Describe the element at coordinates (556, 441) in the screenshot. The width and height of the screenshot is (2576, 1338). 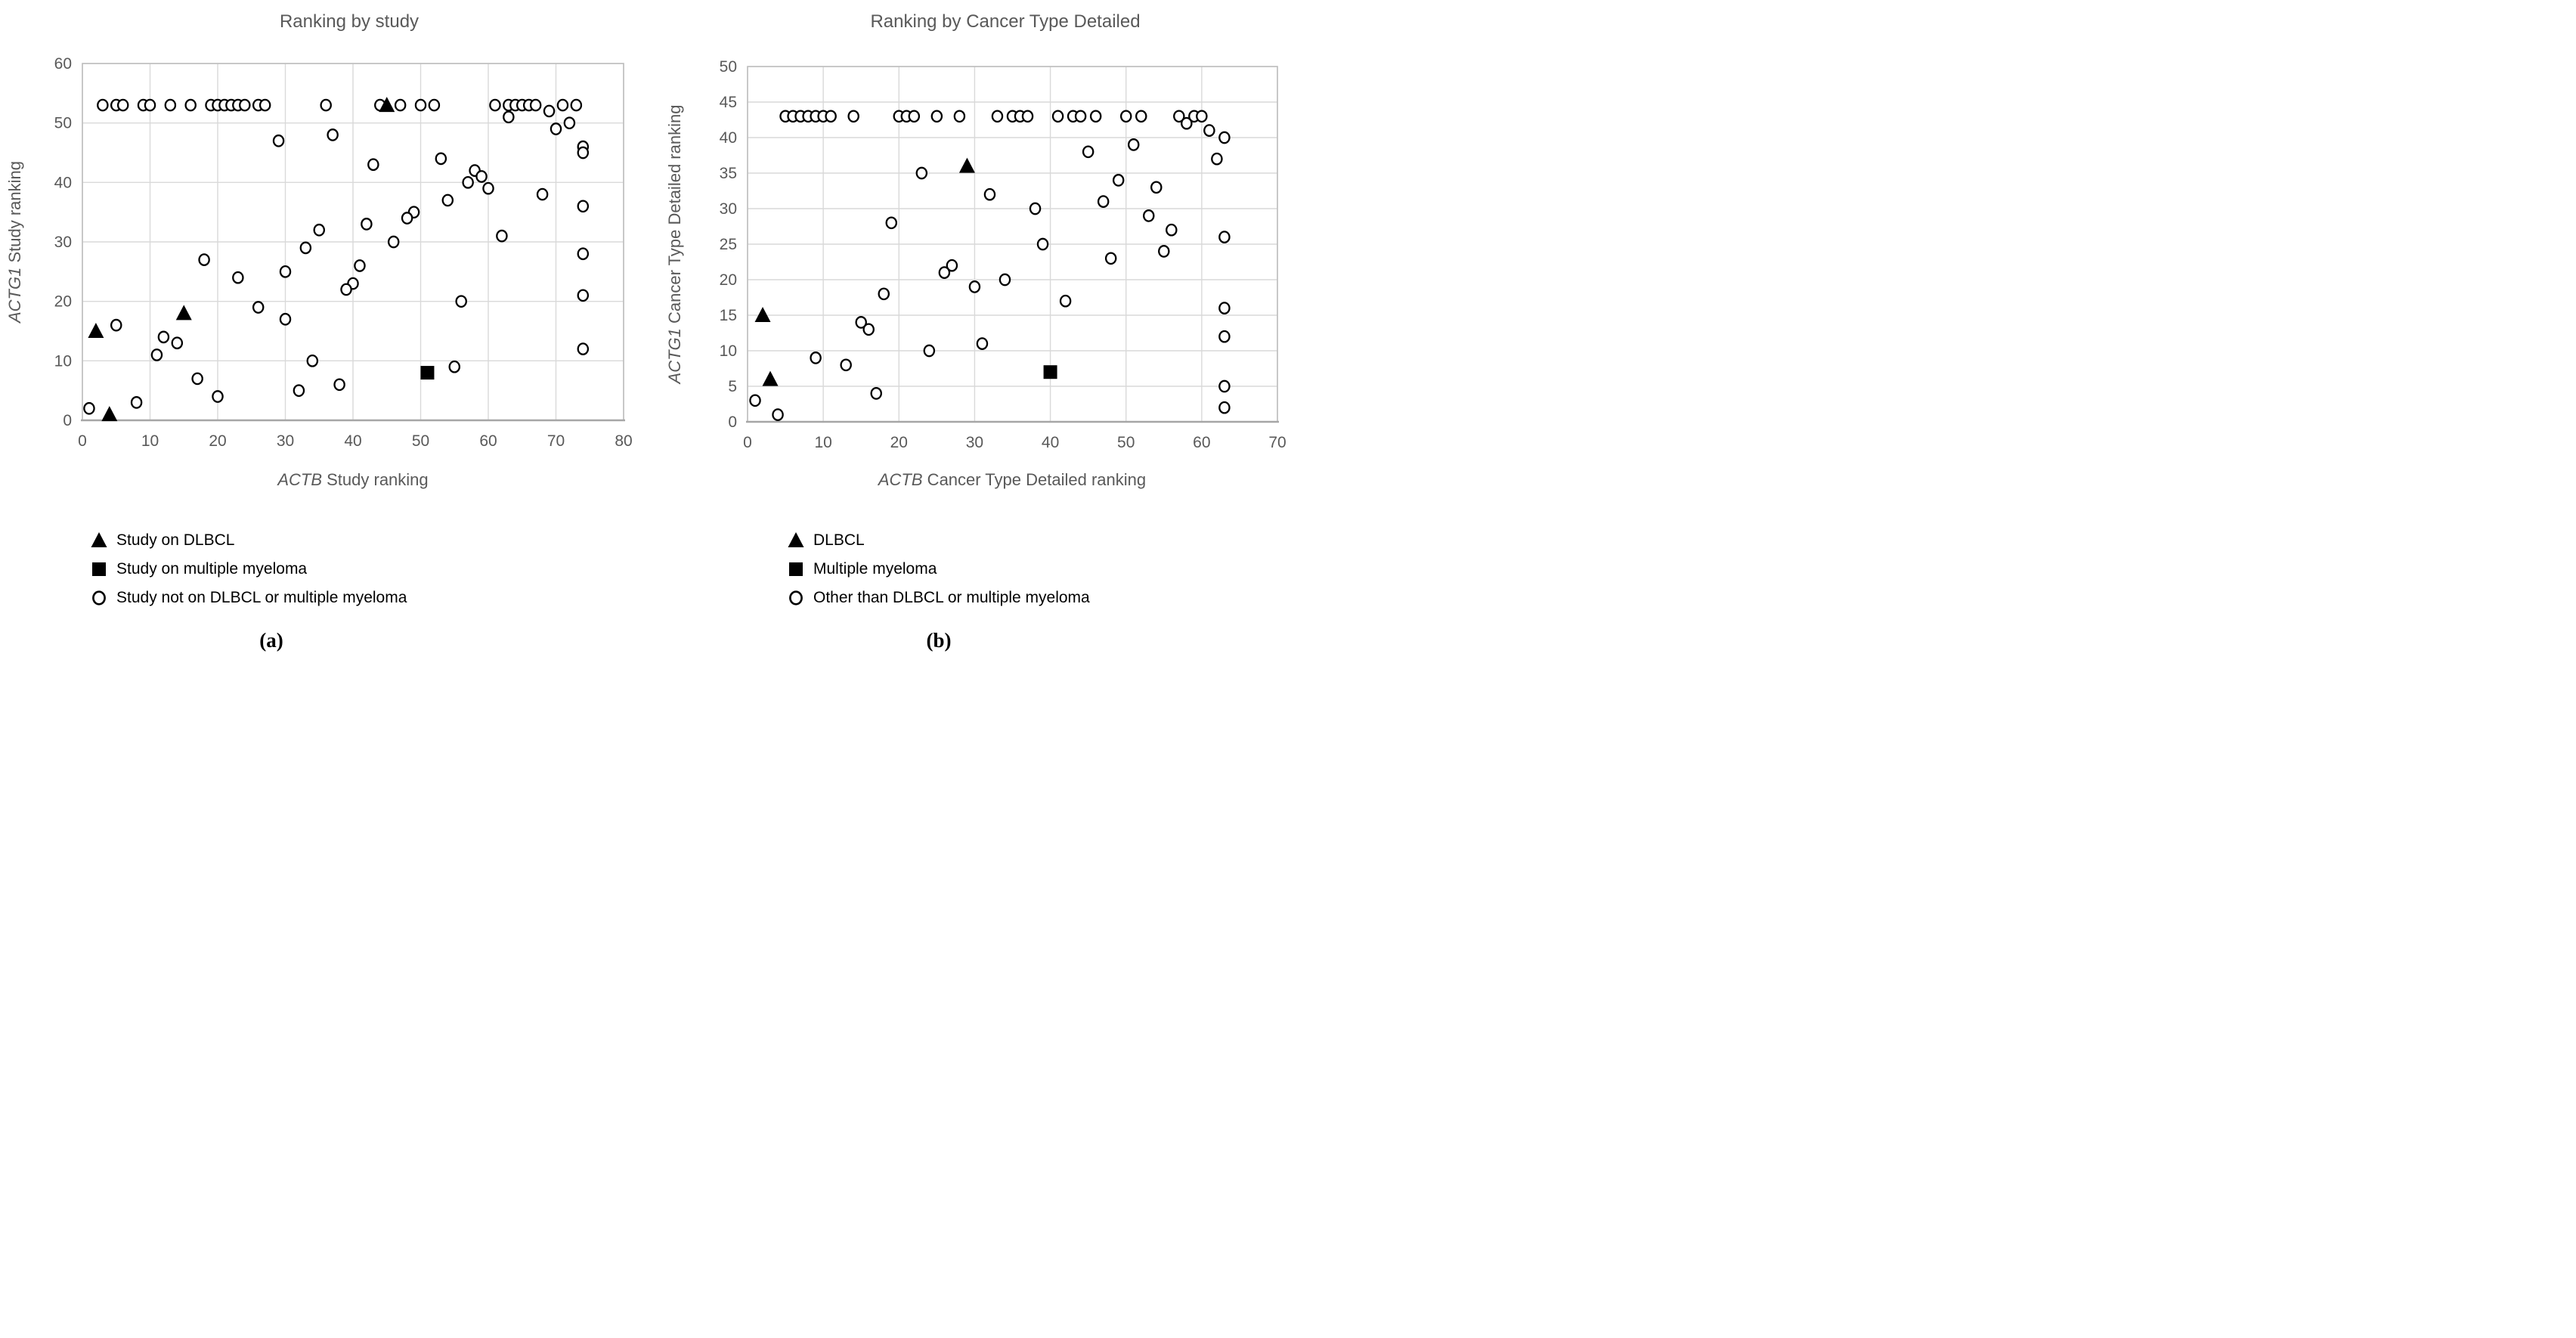
I see `x-tick-label: 70` at that location.